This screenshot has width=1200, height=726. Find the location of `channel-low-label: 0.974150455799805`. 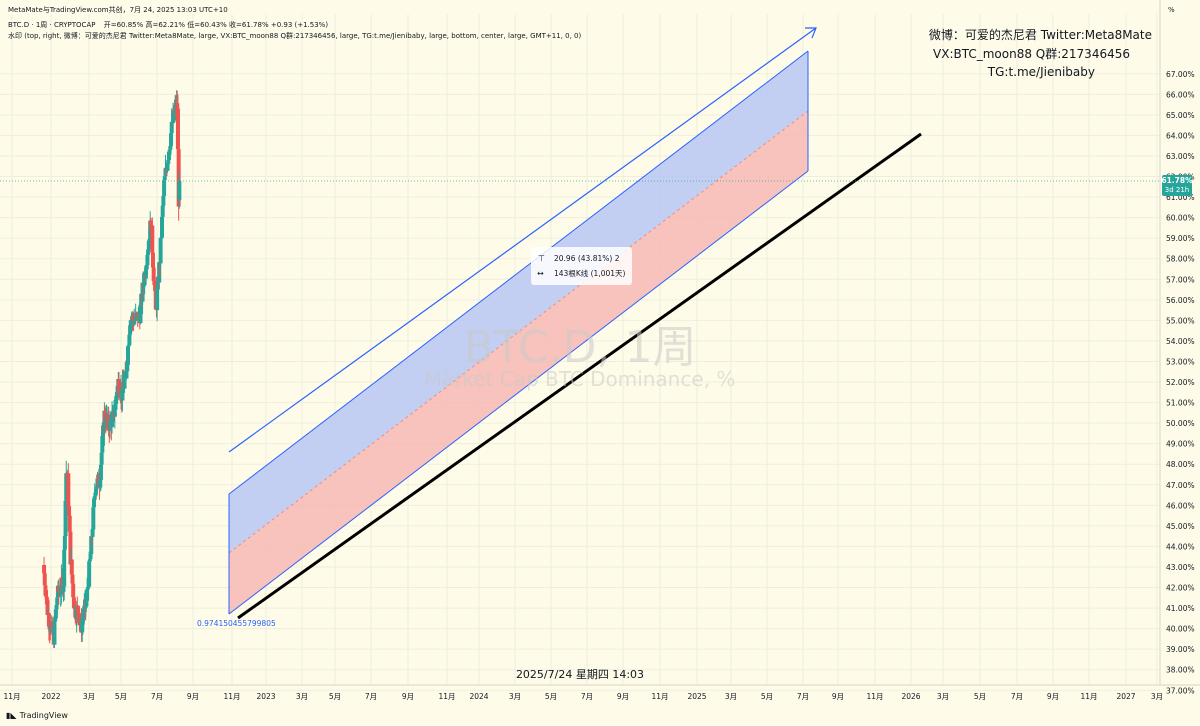

channel-low-label: 0.974150455799805 is located at coordinates (236, 623).